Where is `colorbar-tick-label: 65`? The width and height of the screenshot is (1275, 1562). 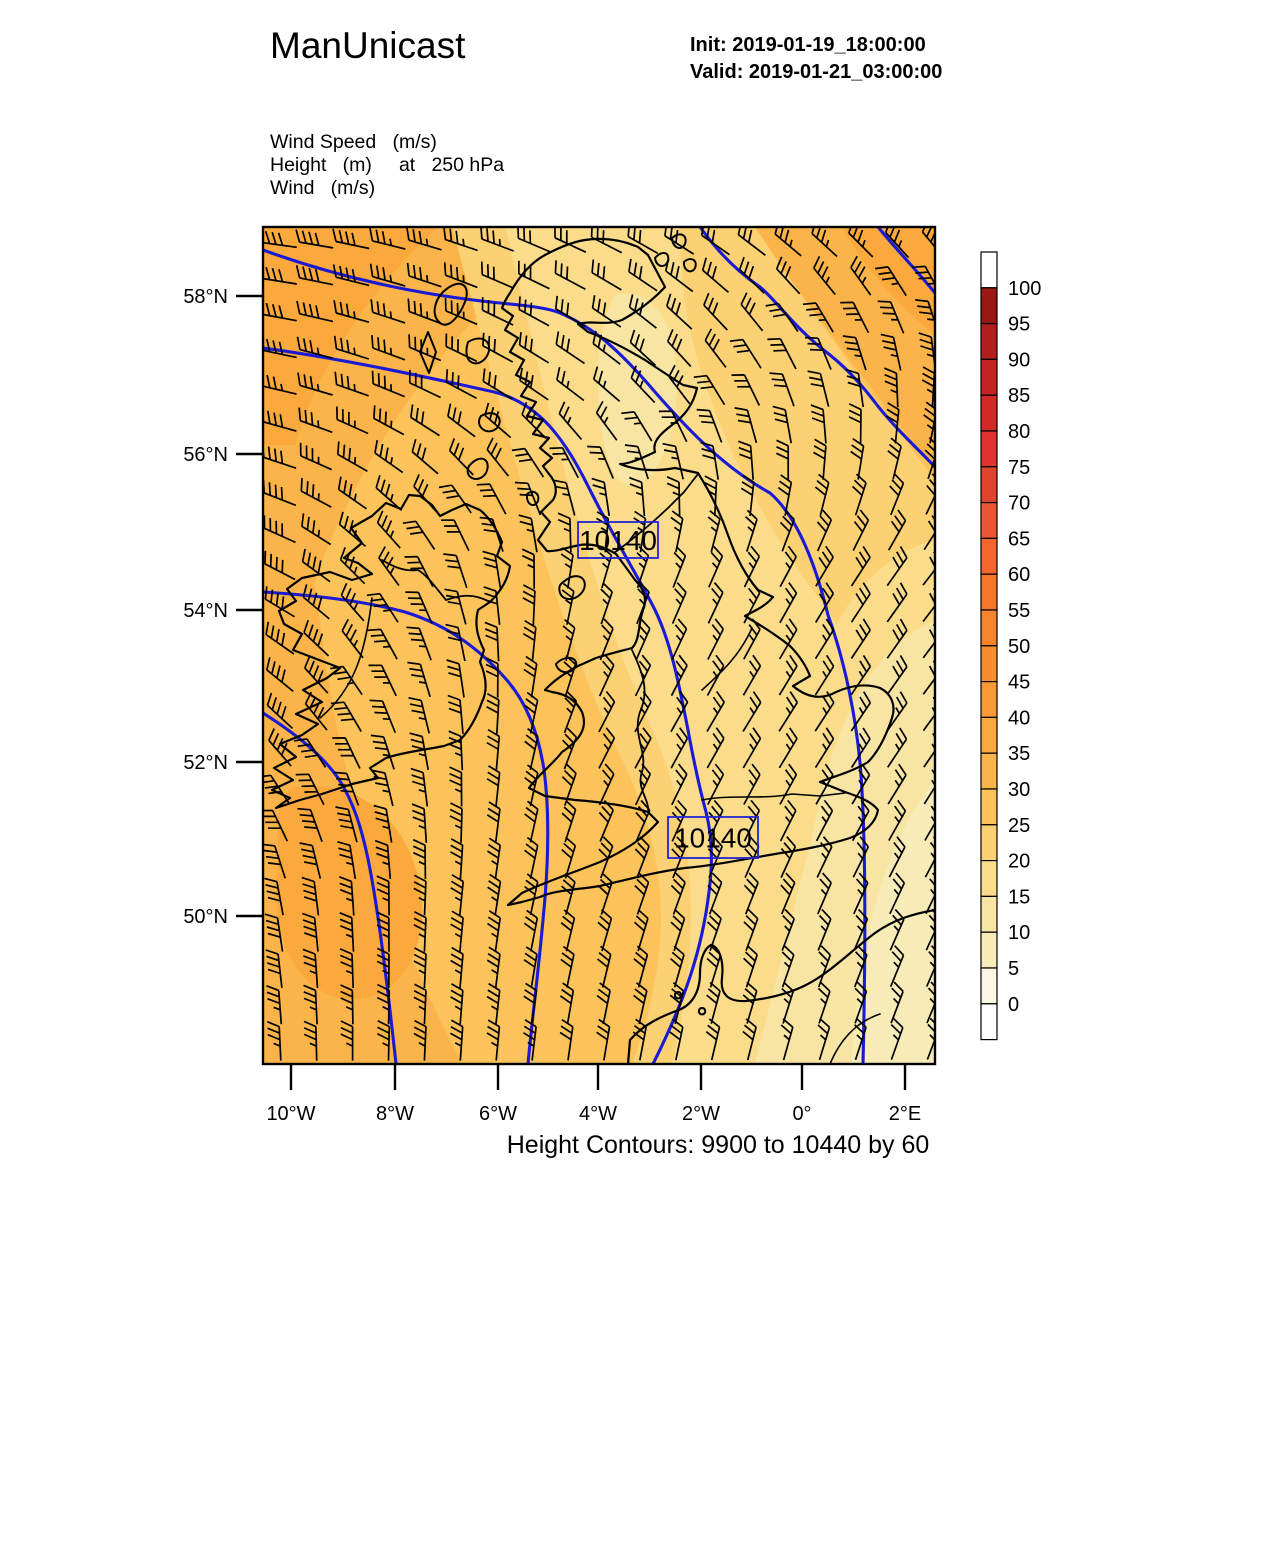
colorbar-tick-label: 65 is located at coordinates (1019, 539).